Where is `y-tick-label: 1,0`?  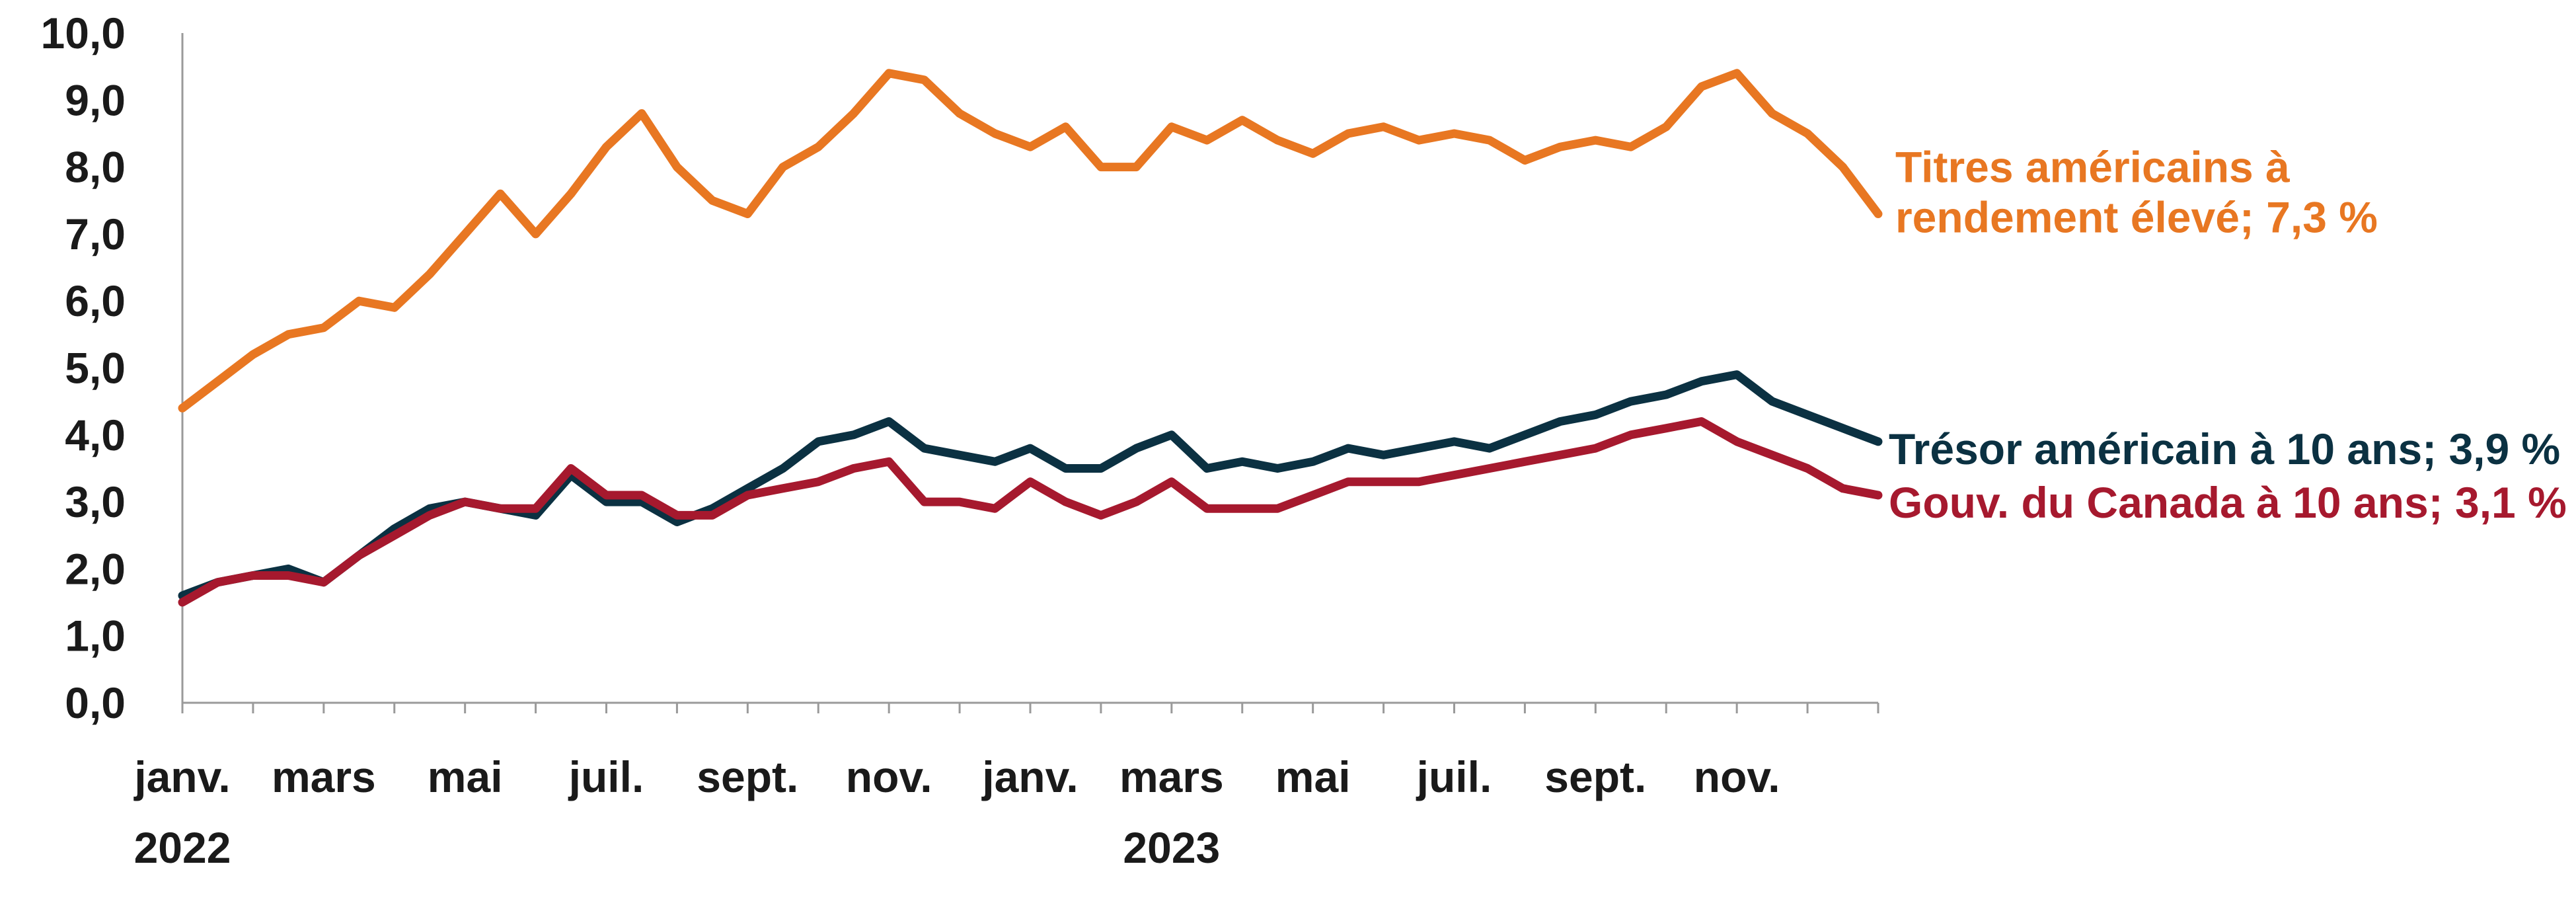 y-tick-label: 1,0 is located at coordinates (95, 636).